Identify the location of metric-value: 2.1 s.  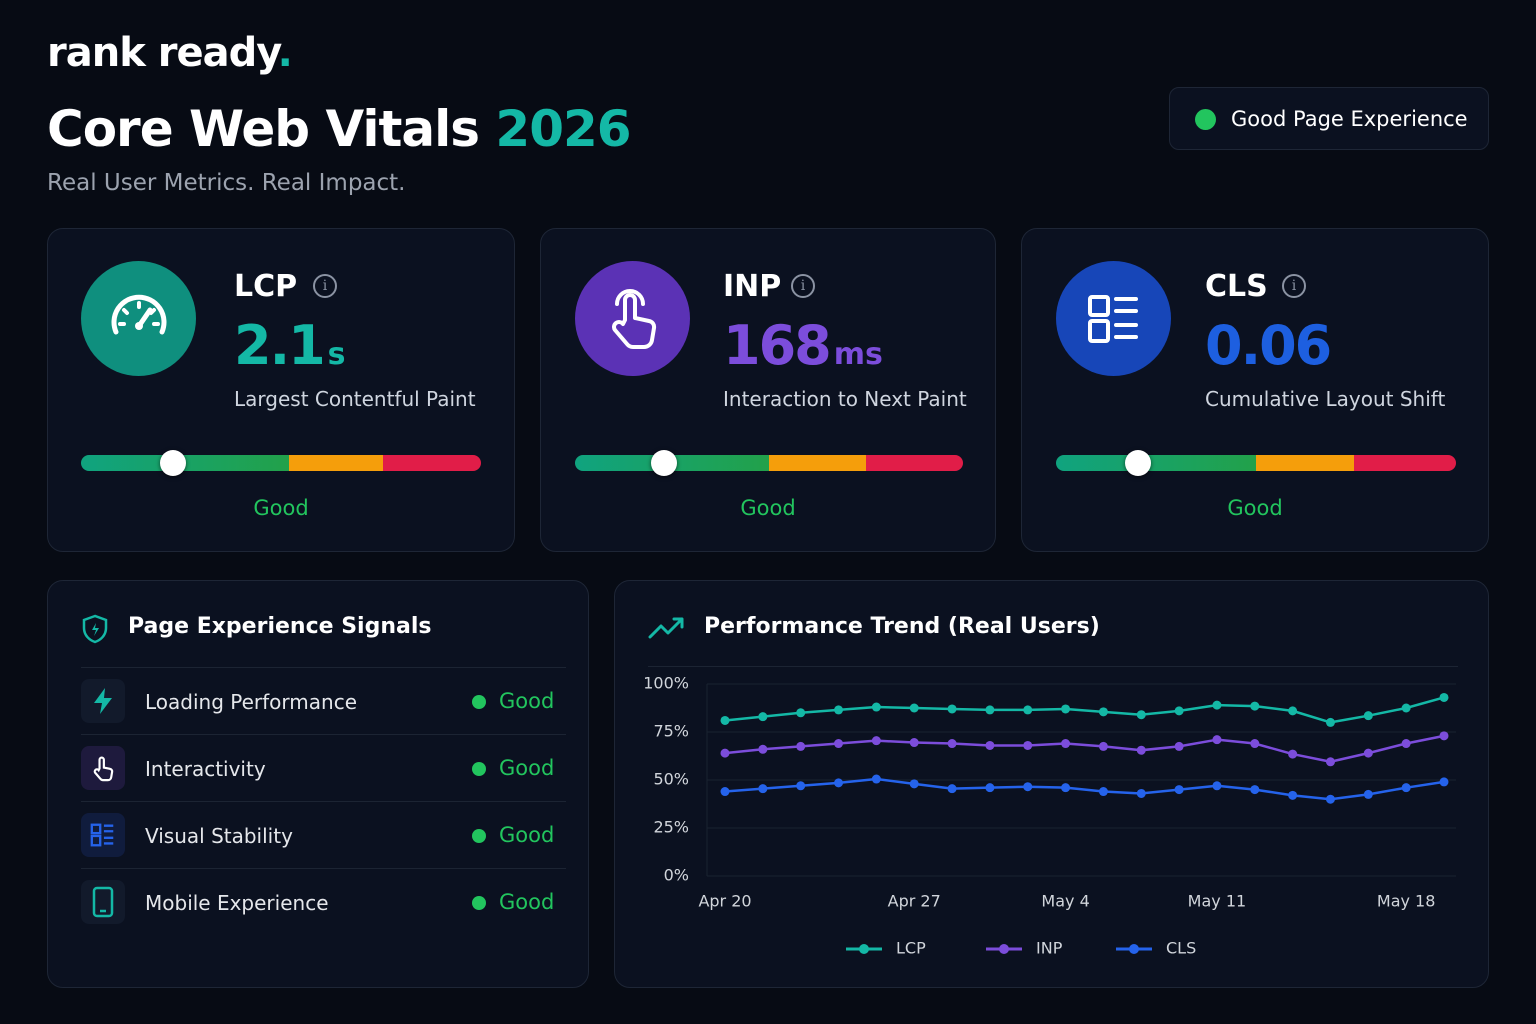
(290, 345).